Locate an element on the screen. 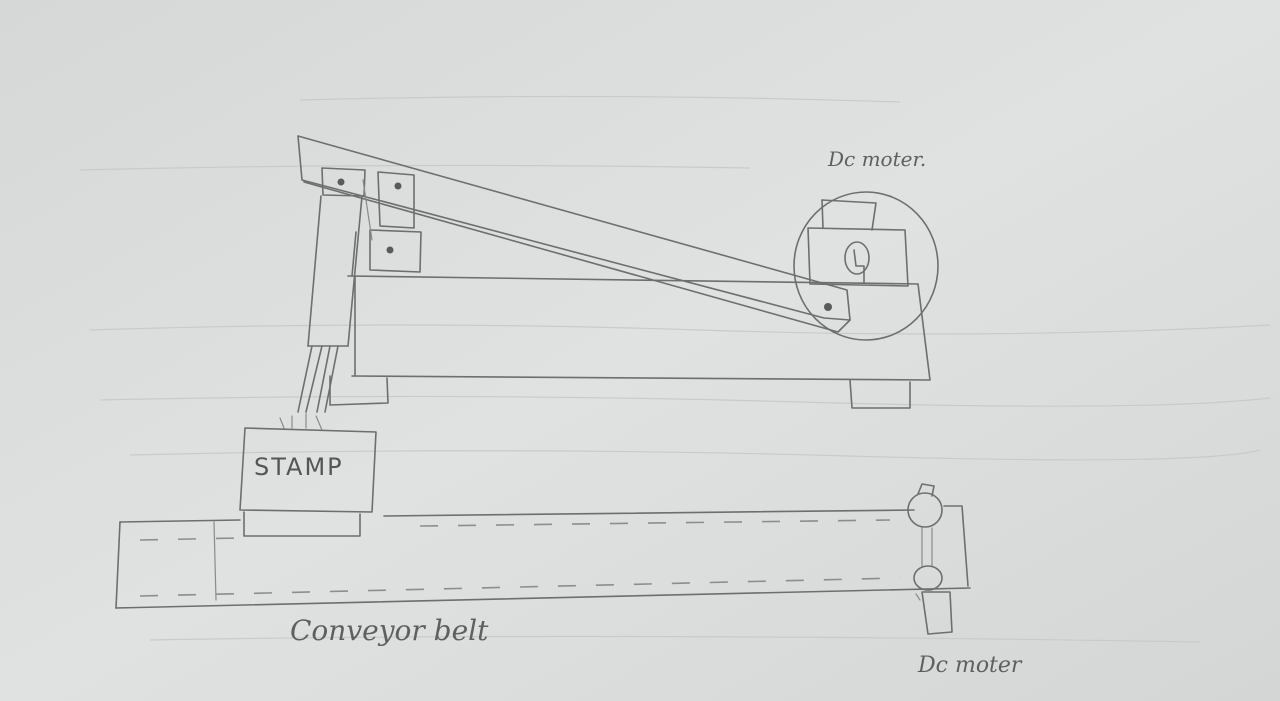  pivot-blocks is located at coordinates (371, 220).